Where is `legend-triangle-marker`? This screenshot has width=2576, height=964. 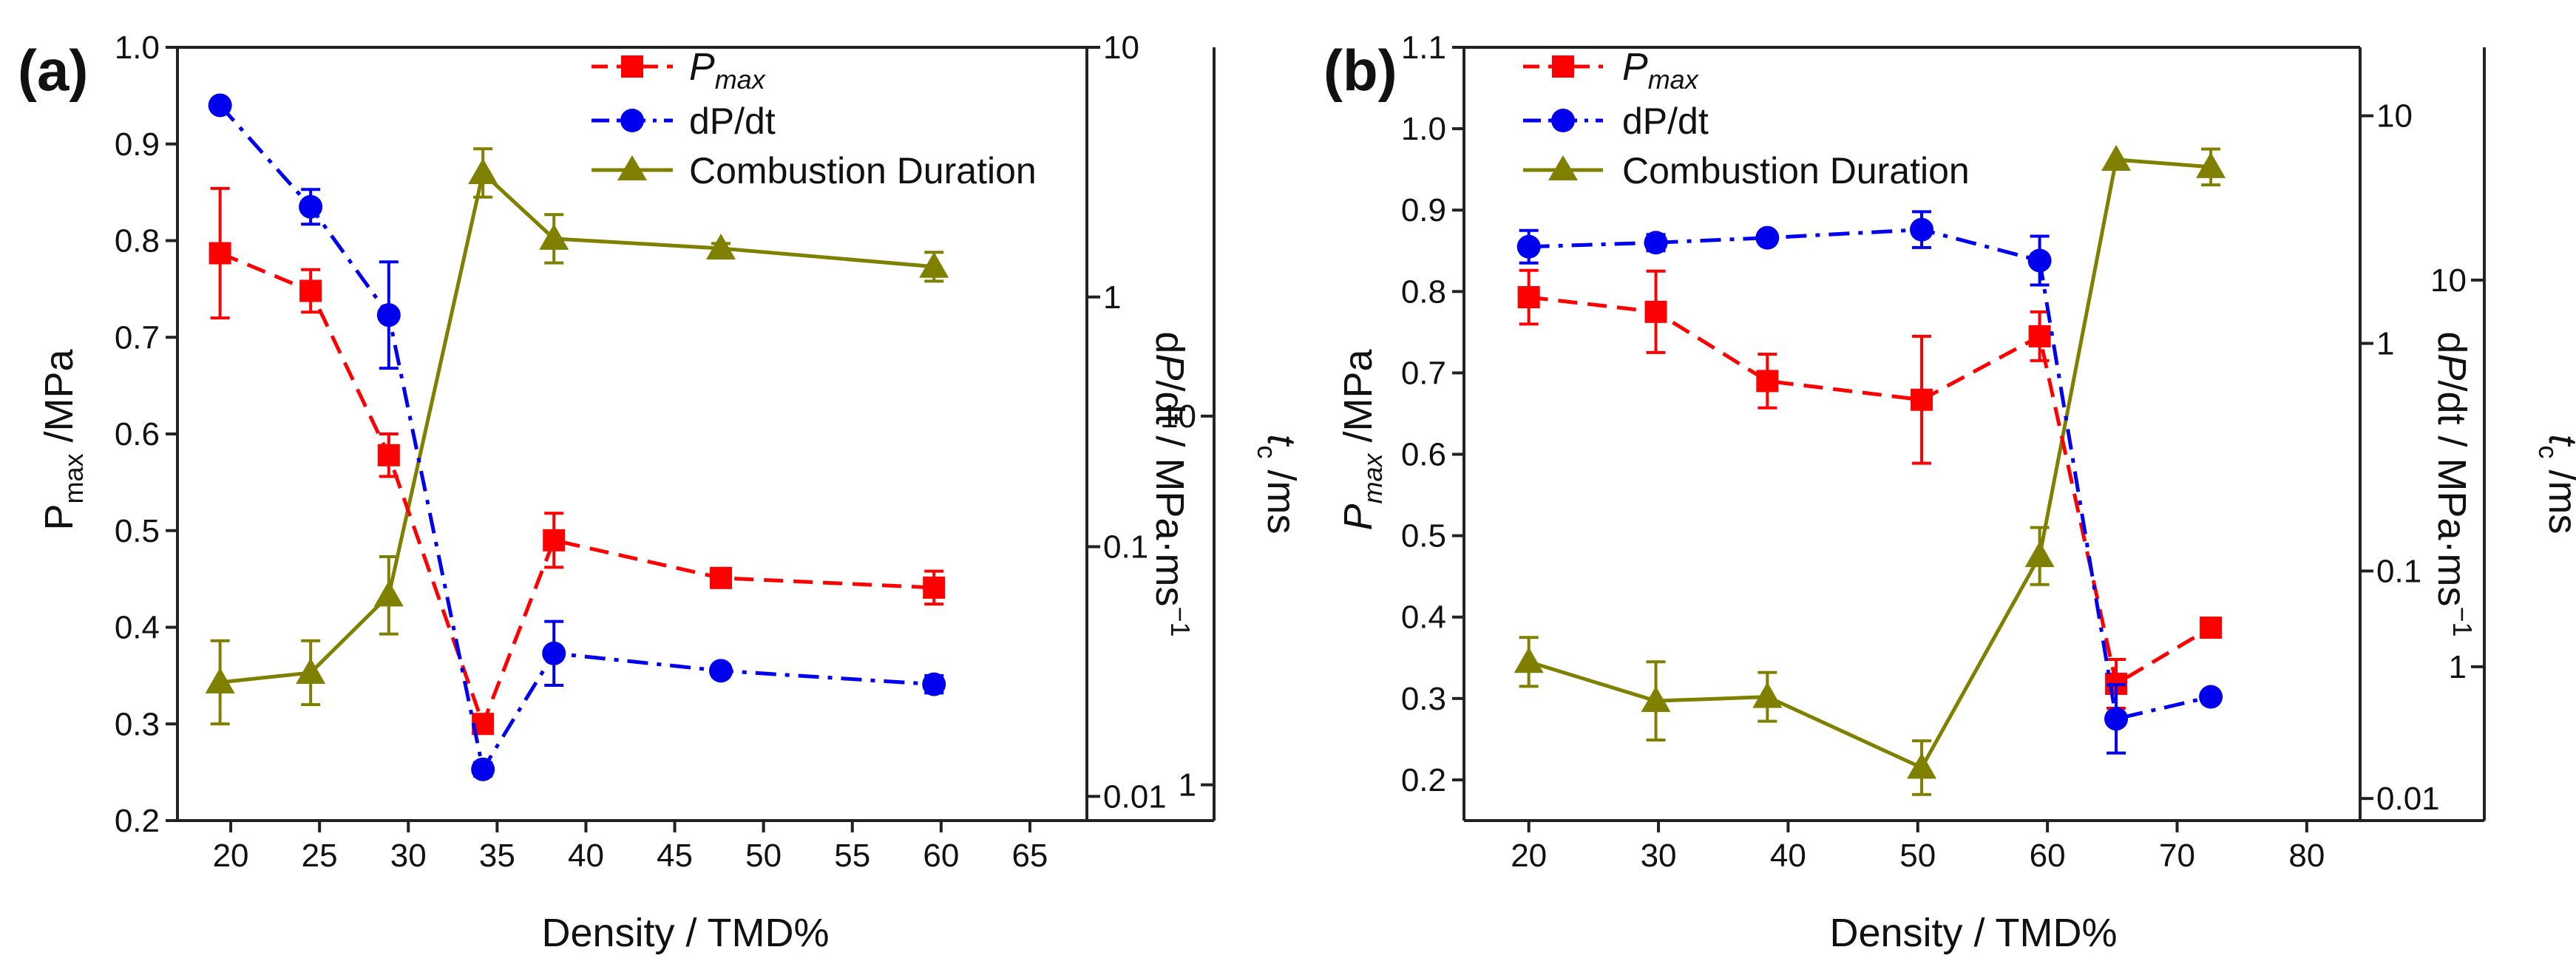 legend-triangle-marker is located at coordinates (632, 167).